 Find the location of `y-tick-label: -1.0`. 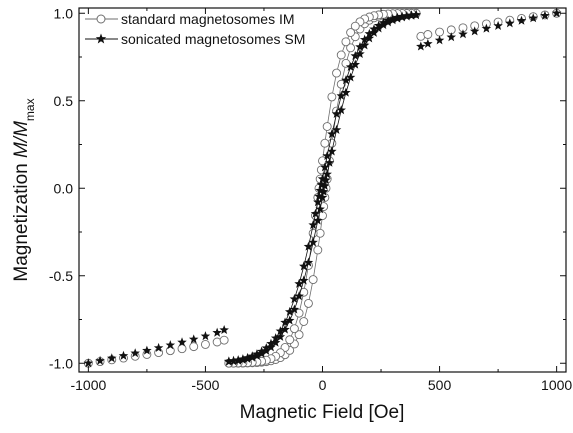

y-tick-label: -1.0 is located at coordinates (61, 363).